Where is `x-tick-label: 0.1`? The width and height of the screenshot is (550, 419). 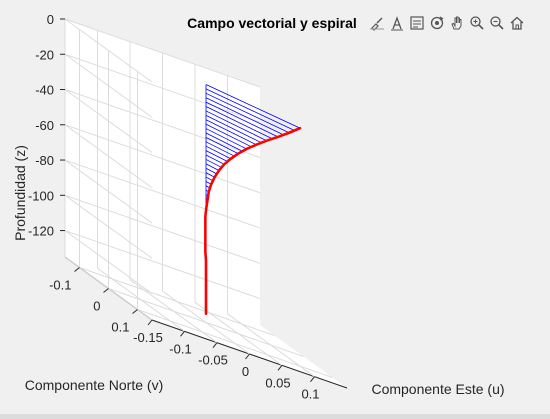 x-tick-label: 0.1 is located at coordinates (310, 394).